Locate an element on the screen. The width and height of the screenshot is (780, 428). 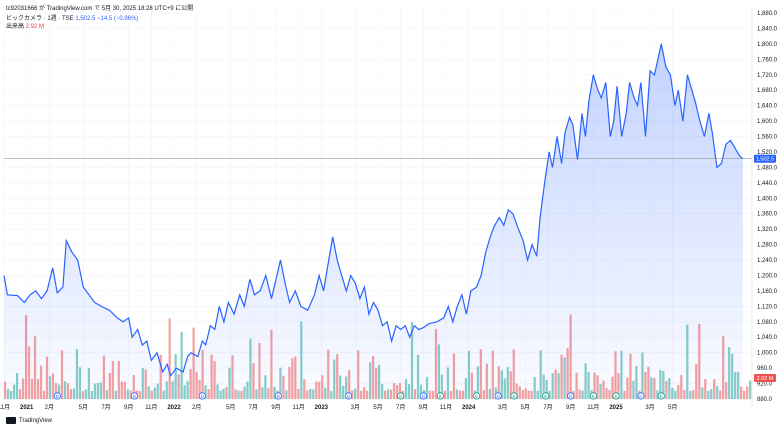
price-tick-label: 880.0 is located at coordinates (765, 400).